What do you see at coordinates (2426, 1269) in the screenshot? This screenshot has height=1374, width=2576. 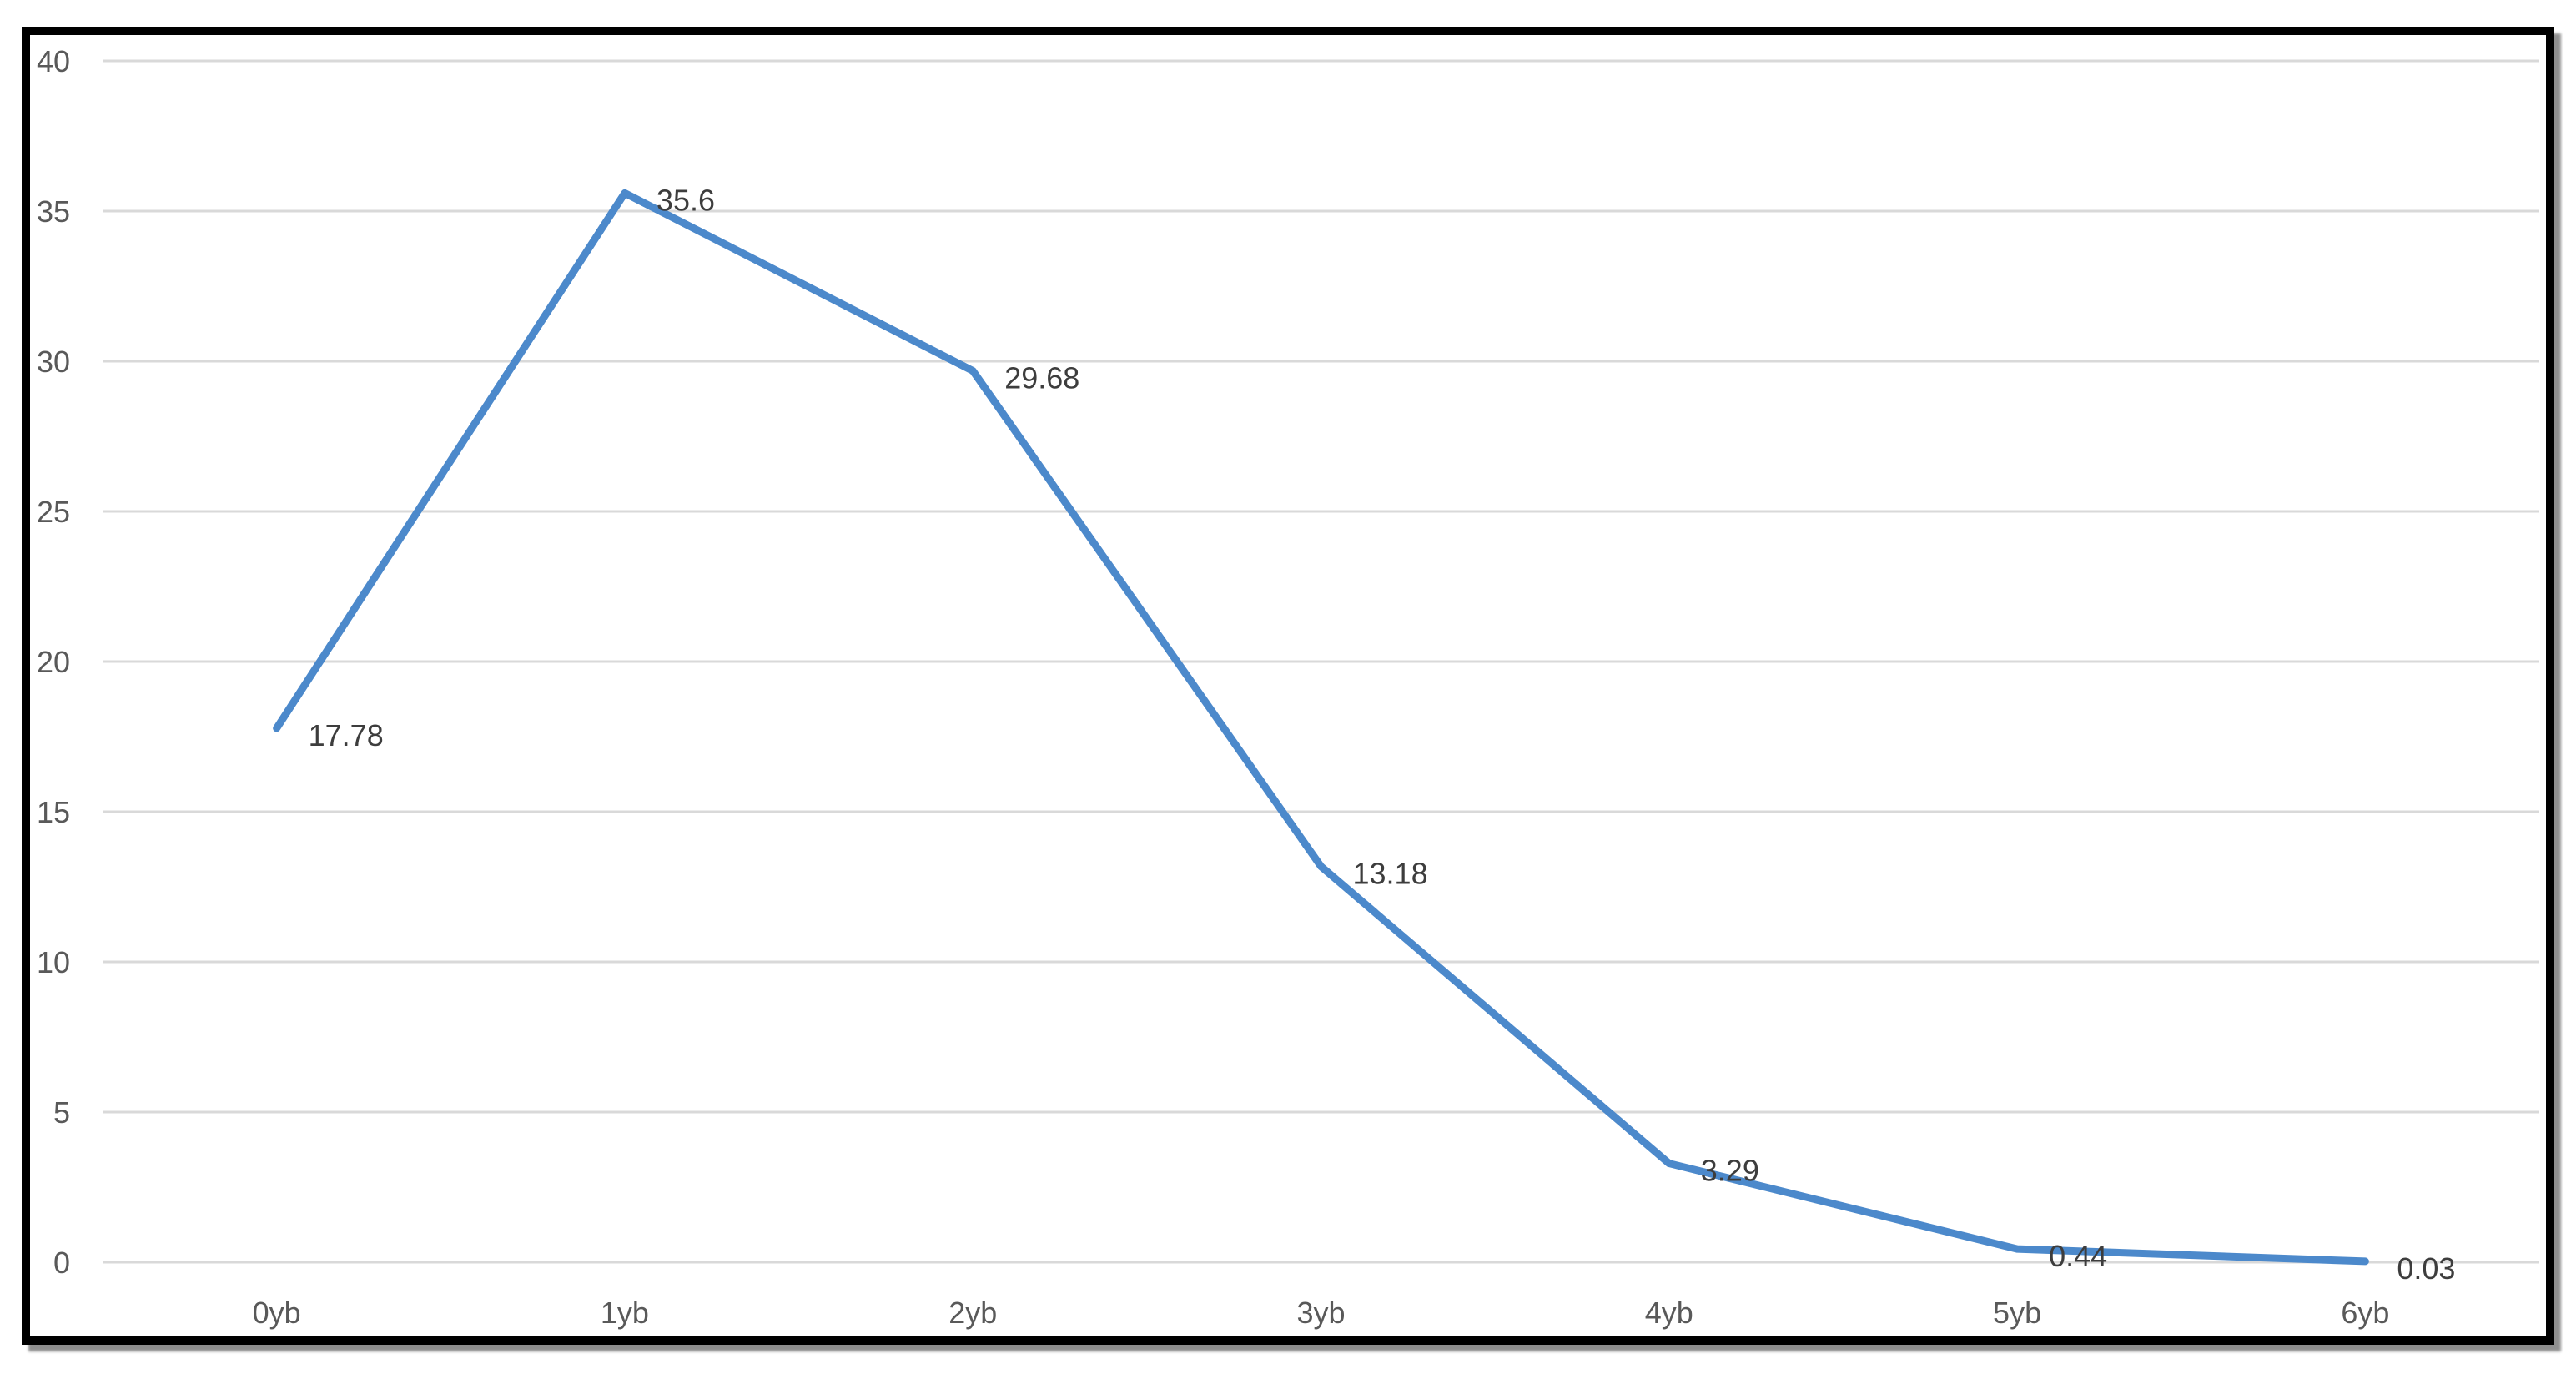 I see `data-point-label: 0.03` at bounding box center [2426, 1269].